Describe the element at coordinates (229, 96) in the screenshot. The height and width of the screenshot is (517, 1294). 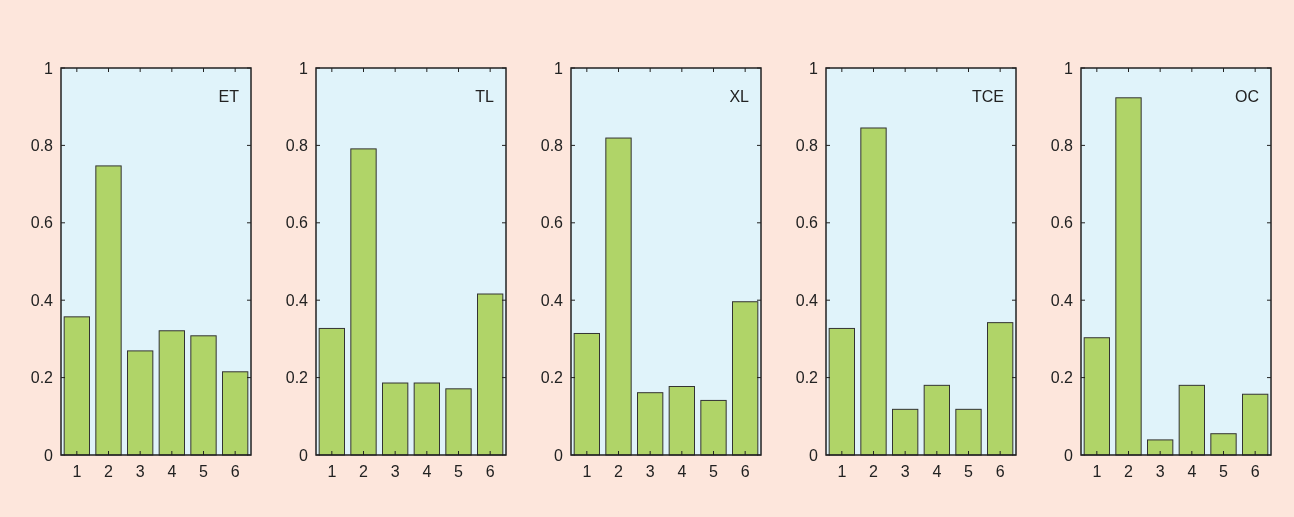
I see `text: ET` at that location.